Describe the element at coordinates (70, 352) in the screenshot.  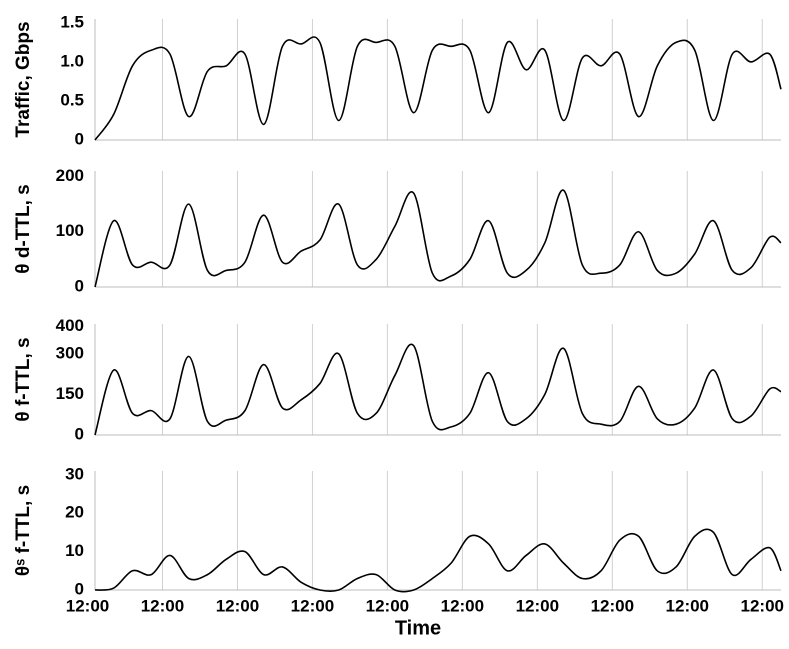
I see `y-tick-label: 300` at that location.